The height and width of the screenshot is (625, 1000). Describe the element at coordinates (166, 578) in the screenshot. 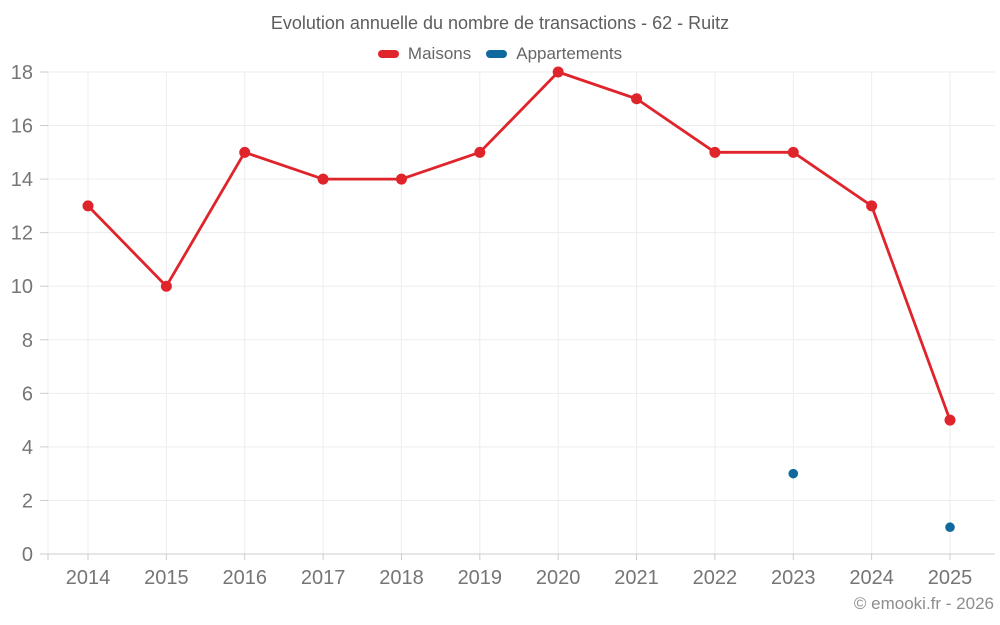

I see `x-axis-label: 2015` at that location.